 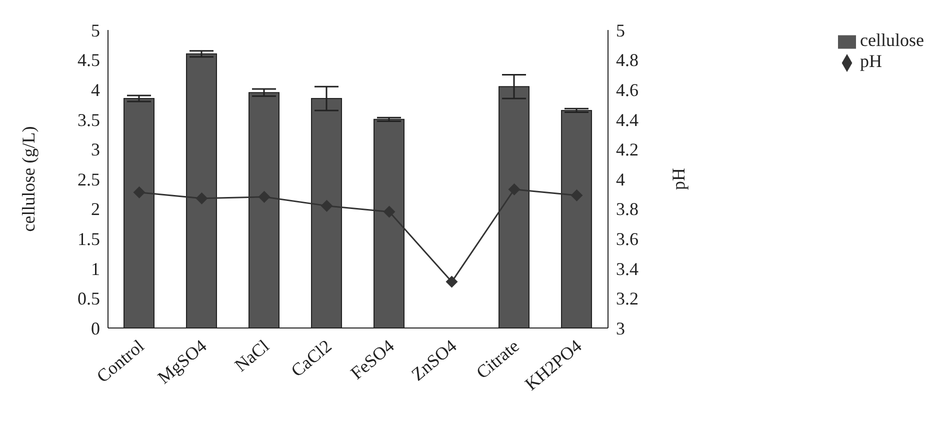 I want to click on y2-axis-title: pH, so click(x=678, y=179).